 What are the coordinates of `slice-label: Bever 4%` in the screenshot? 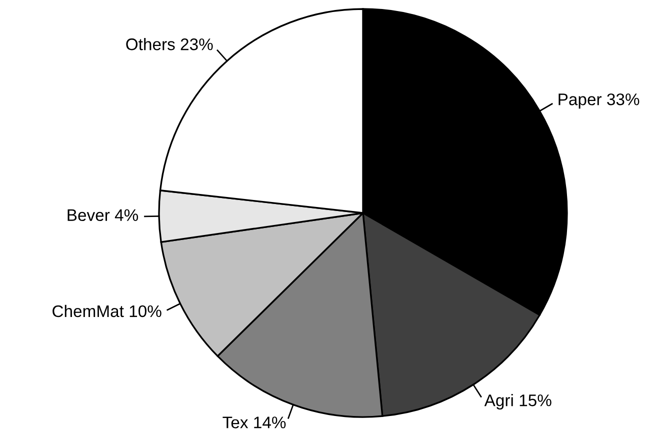 It's located at (103, 215).